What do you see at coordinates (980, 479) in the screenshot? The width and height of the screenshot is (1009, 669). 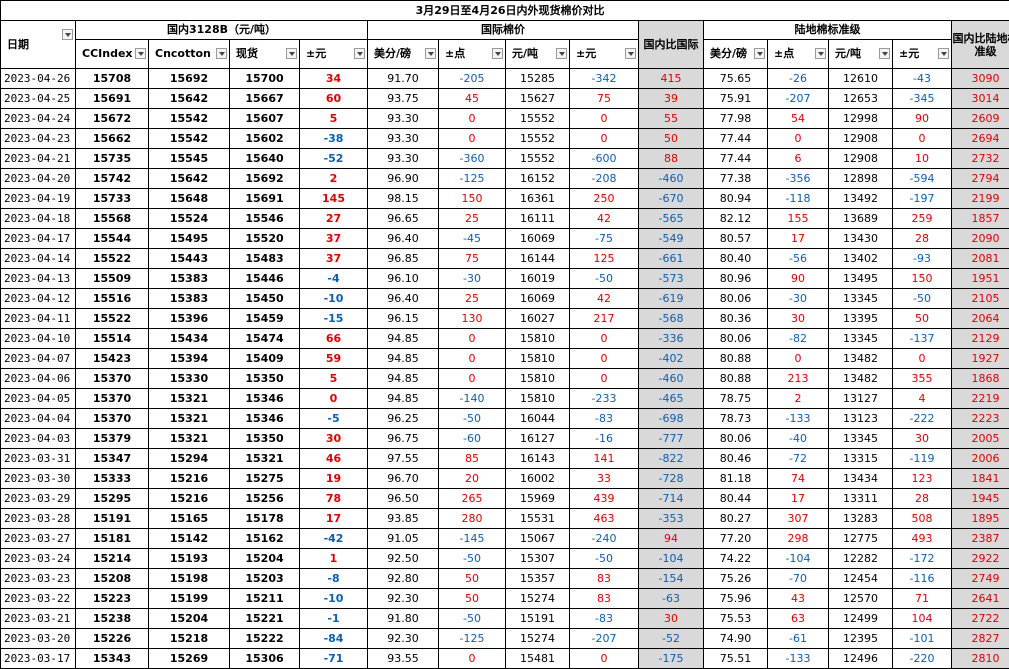 I see `cell-ratio-land: 1841` at bounding box center [980, 479].